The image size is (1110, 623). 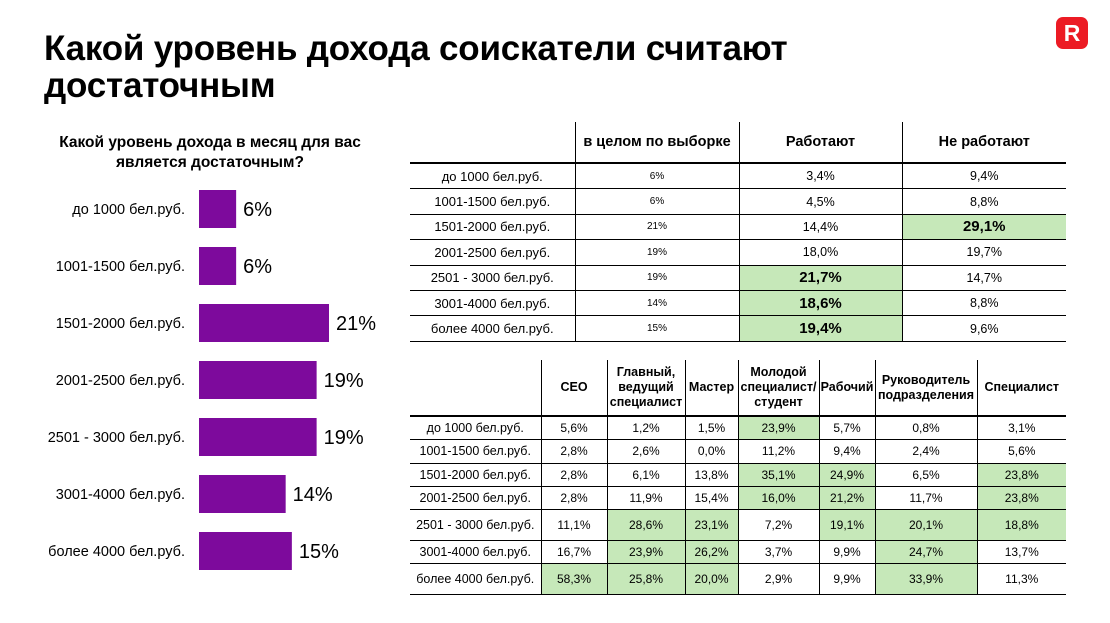 I want to click on table-cell: 19,7%, so click(x=983, y=252).